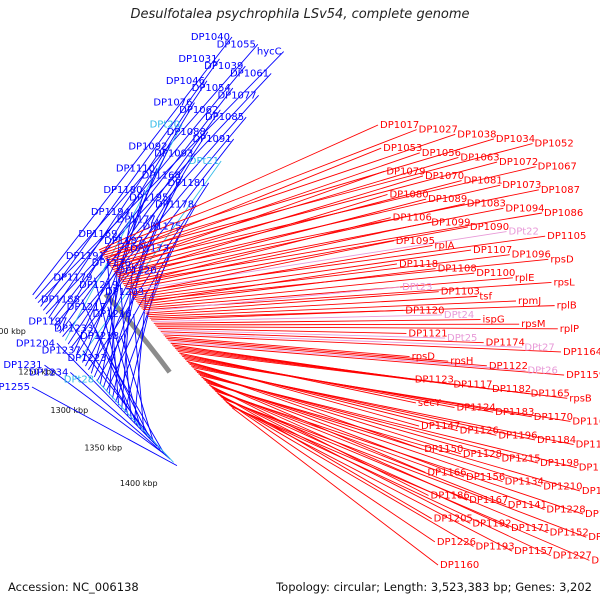 The image size is (600, 600). What do you see at coordinates (122, 190) in the screenshot?
I see `gene-label: DP1180` at bounding box center [122, 190].